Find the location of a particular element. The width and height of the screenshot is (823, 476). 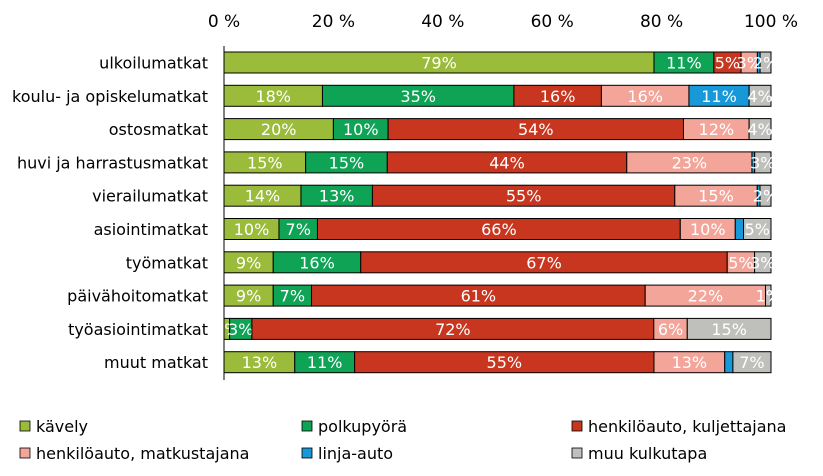

category-label: työmatkat is located at coordinates (167, 262).